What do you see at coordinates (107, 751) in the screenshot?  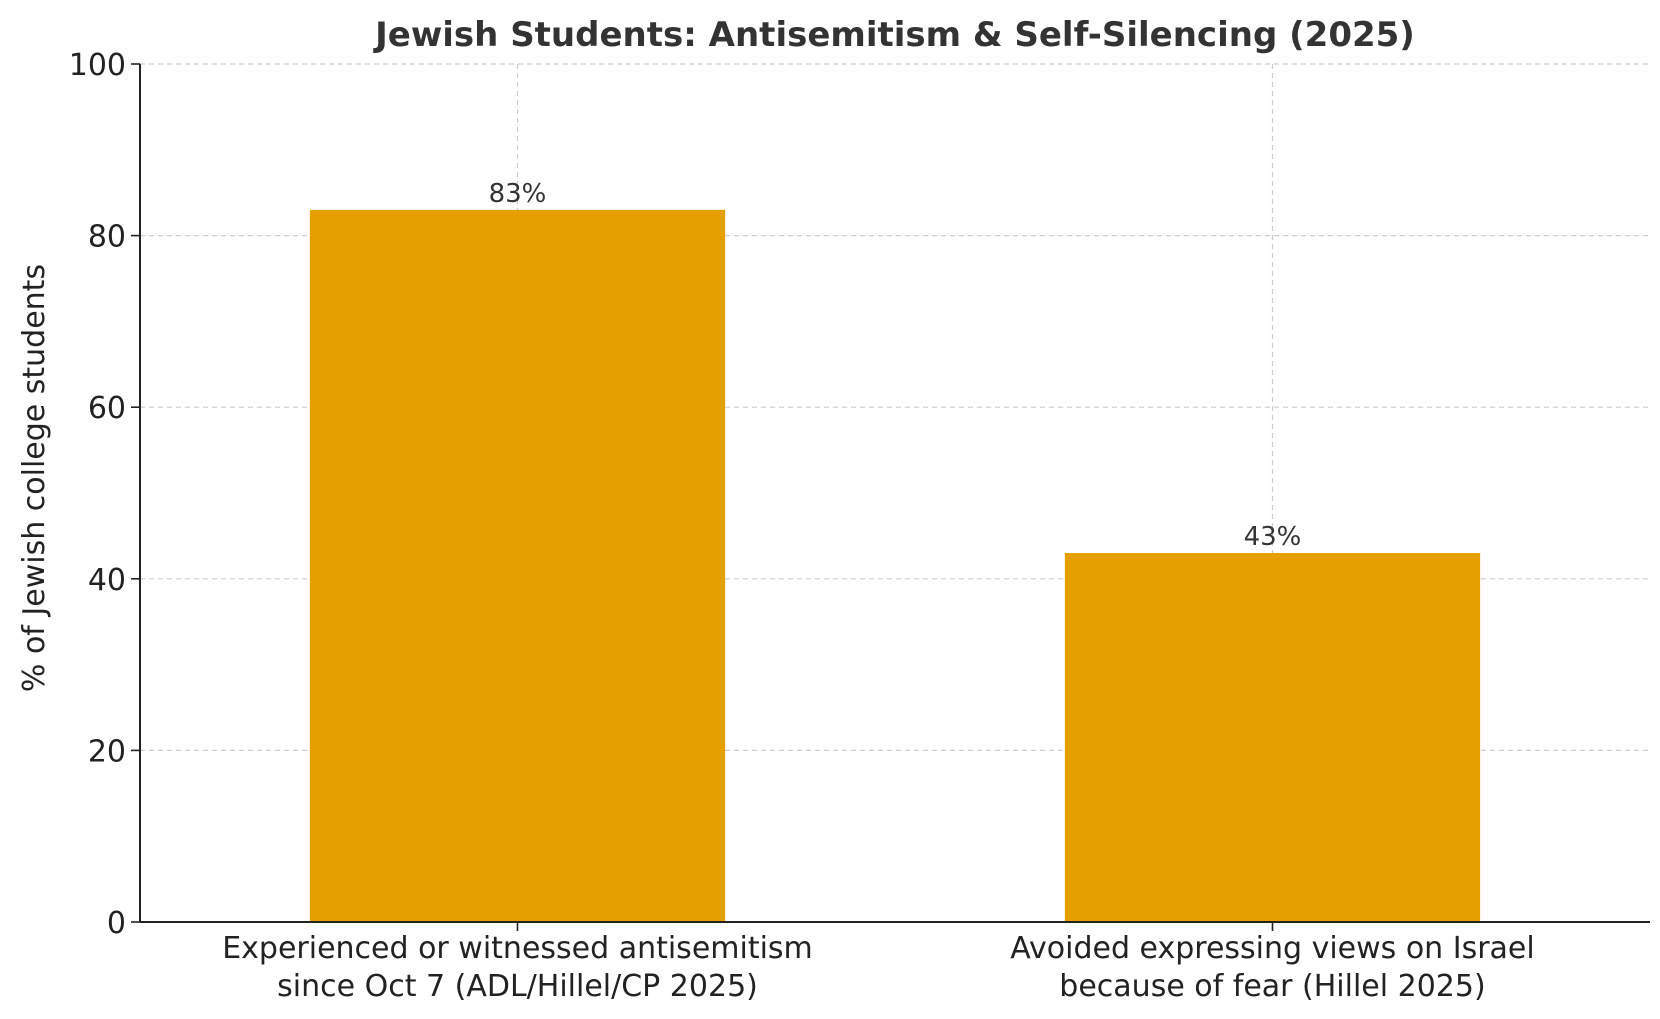 I see `y-tick-label: 20` at bounding box center [107, 751].